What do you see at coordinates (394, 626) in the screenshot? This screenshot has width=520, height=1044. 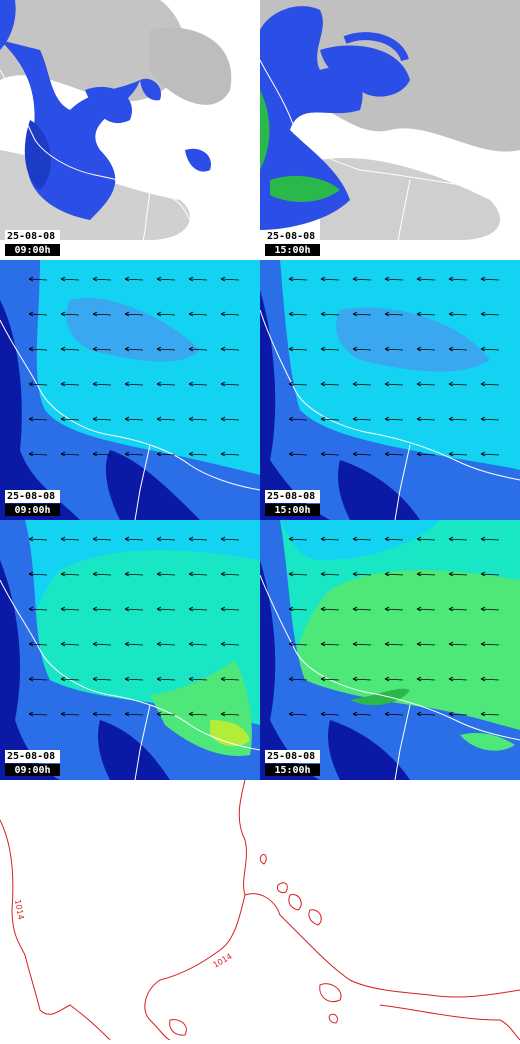 I see `wind-arrows` at bounding box center [394, 626].